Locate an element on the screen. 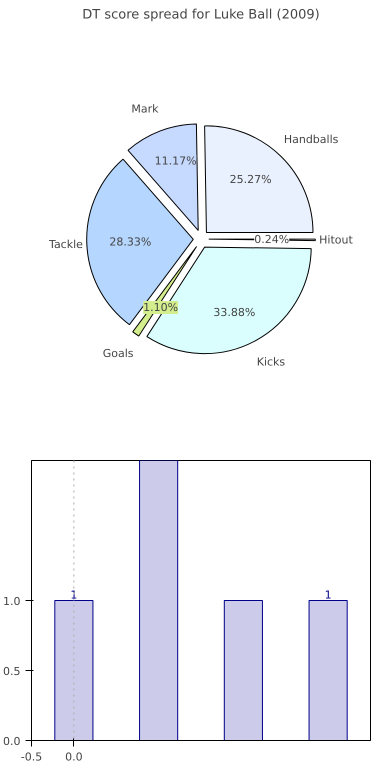 The height and width of the screenshot is (780, 390). slice-label: Handballs is located at coordinates (311, 139).